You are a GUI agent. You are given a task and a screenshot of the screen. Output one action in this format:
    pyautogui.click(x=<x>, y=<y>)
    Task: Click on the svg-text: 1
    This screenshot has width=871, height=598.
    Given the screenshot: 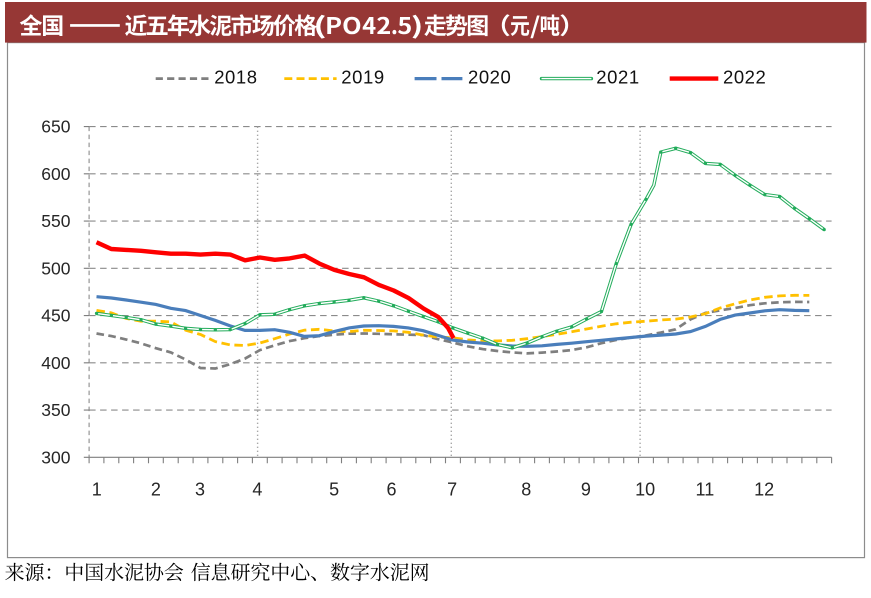 What is the action you would take?
    pyautogui.click(x=97, y=490)
    